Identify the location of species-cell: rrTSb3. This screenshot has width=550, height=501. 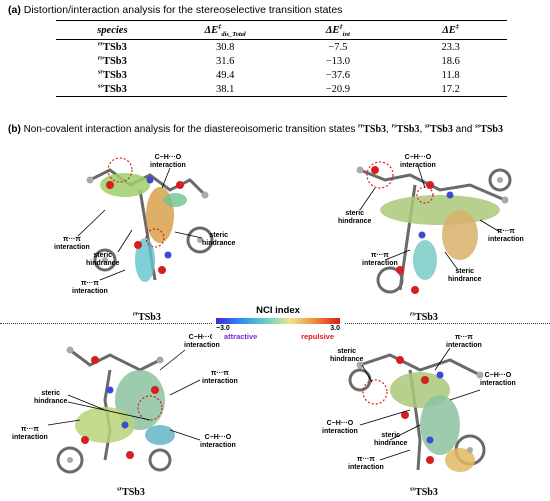
(112, 46).